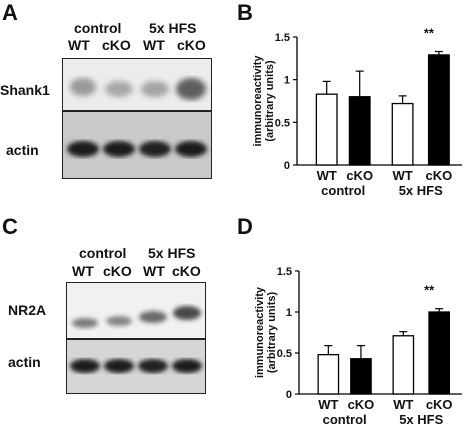 Image resolution: width=474 pixels, height=430 pixels. I want to click on blot-actin-a, so click(137, 145).